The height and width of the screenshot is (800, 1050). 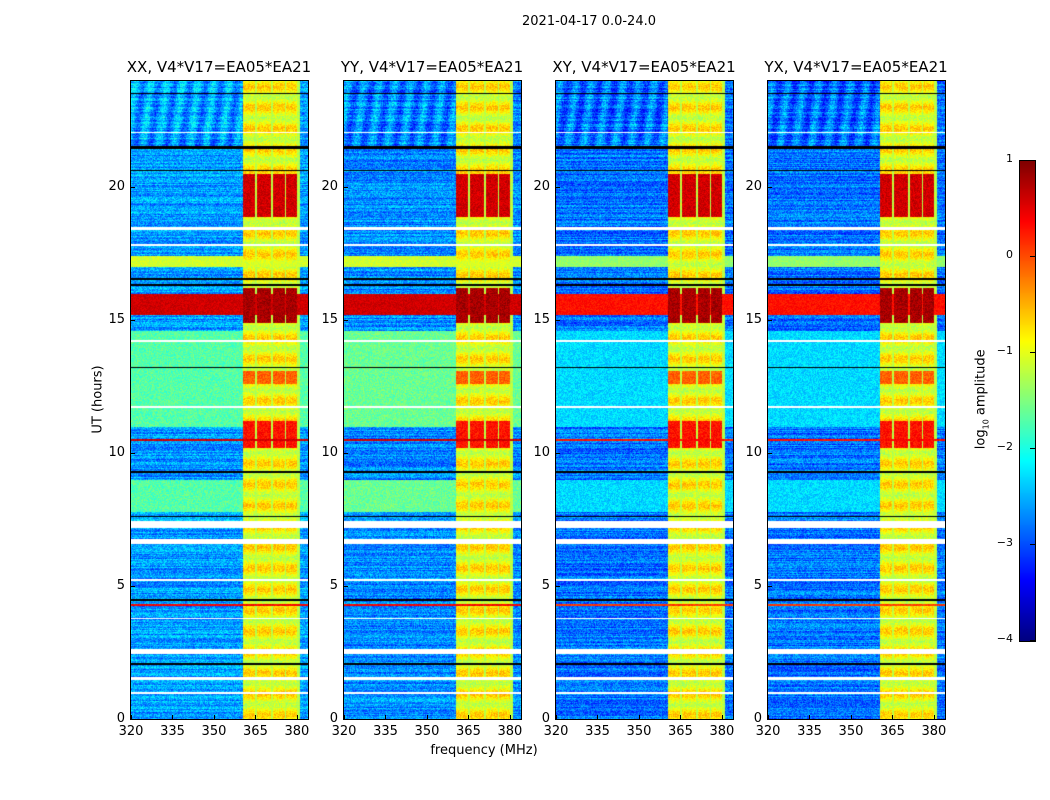 What do you see at coordinates (589, 21) in the screenshot?
I see `figure-title: 2021-04-17 0.0-24.0` at bounding box center [589, 21].